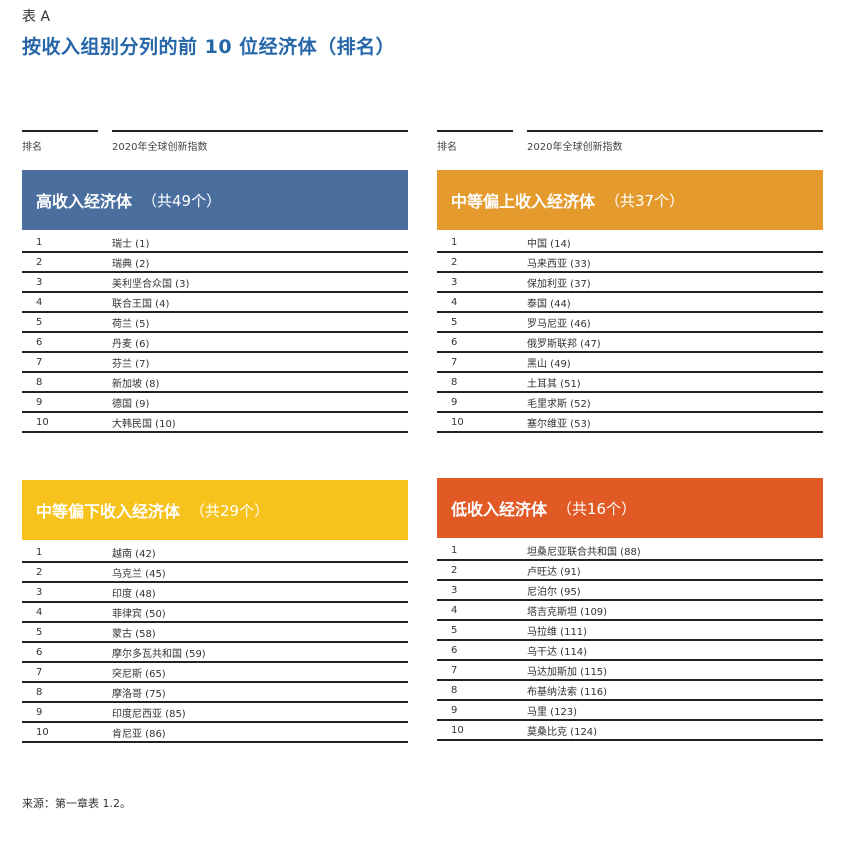  What do you see at coordinates (139, 674) in the screenshot?
I see `economy-cell: 突尼斯 (65)` at bounding box center [139, 674].